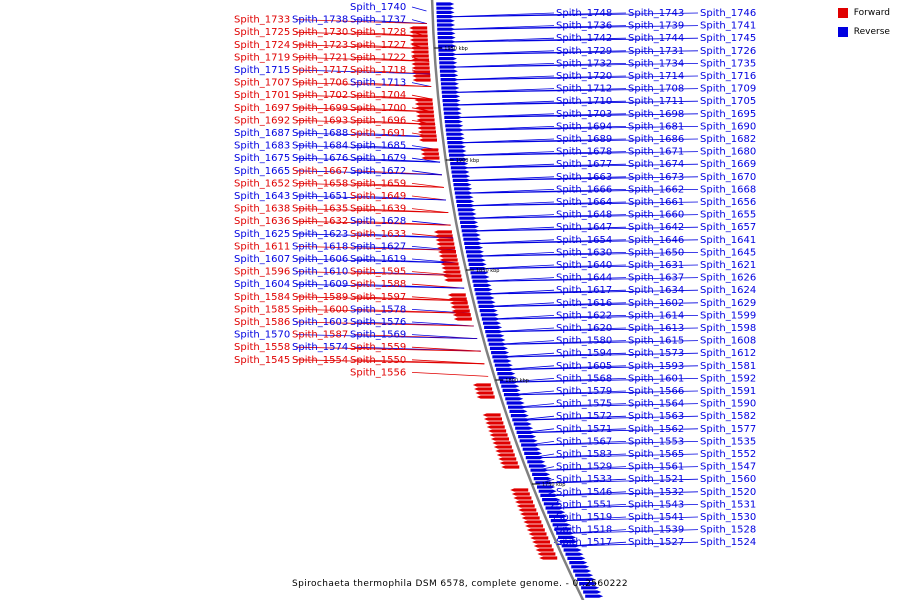 The height and width of the screenshot is (600, 900). Describe the element at coordinates (656, 265) in the screenshot. I see `gene-label: Spith_1631` at that location.